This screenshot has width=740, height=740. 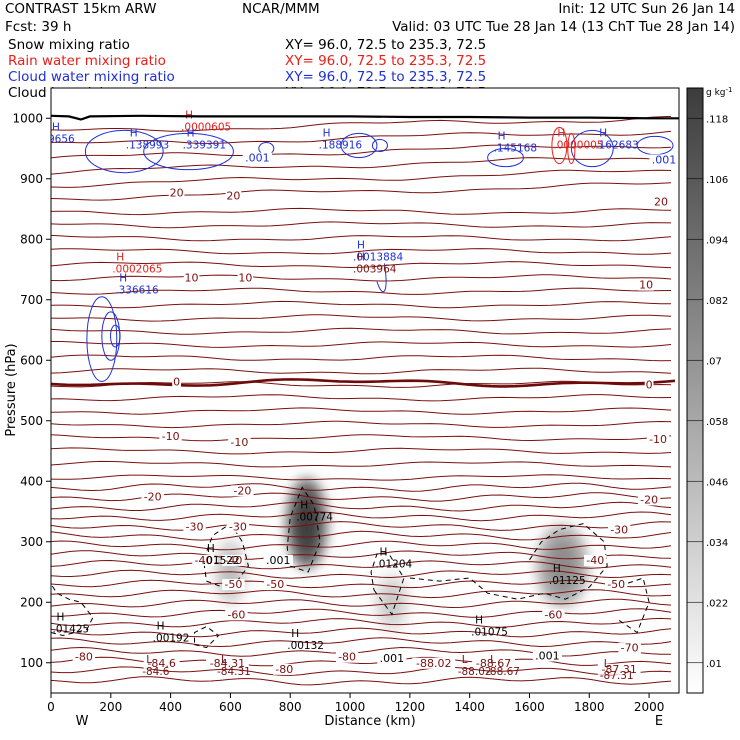 I want to click on colorbar-tick-label: .094, so click(x=717, y=240).